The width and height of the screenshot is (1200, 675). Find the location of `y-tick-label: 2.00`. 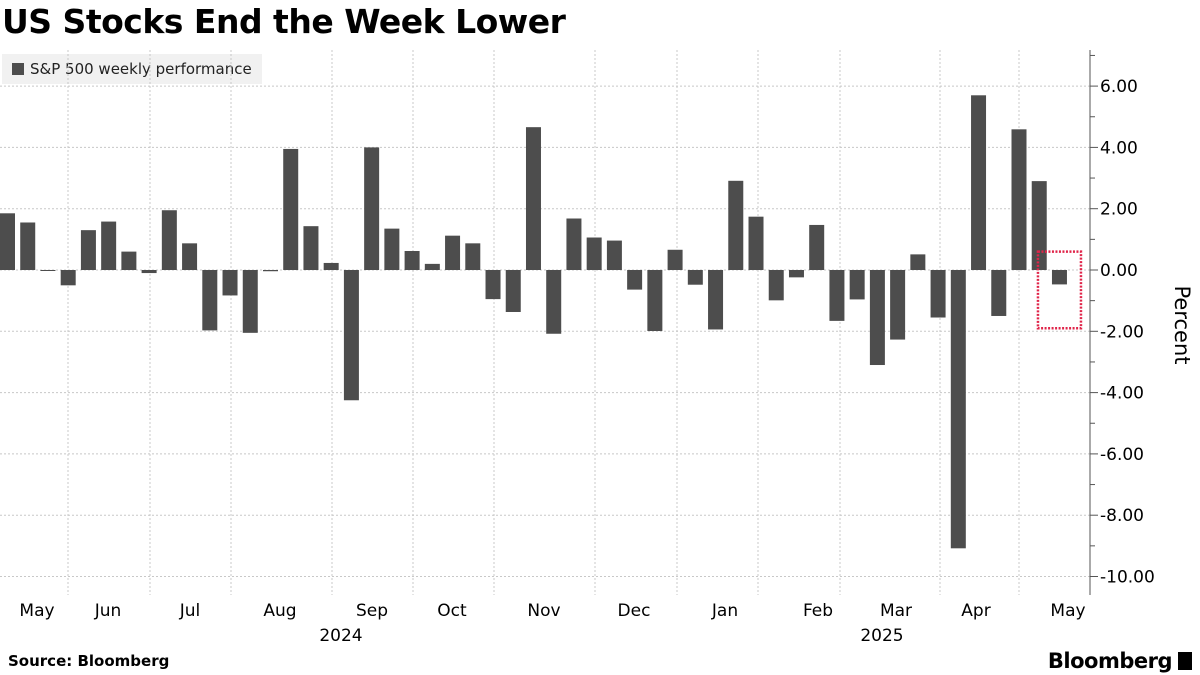

y-tick-label: 2.00 is located at coordinates (1119, 210).